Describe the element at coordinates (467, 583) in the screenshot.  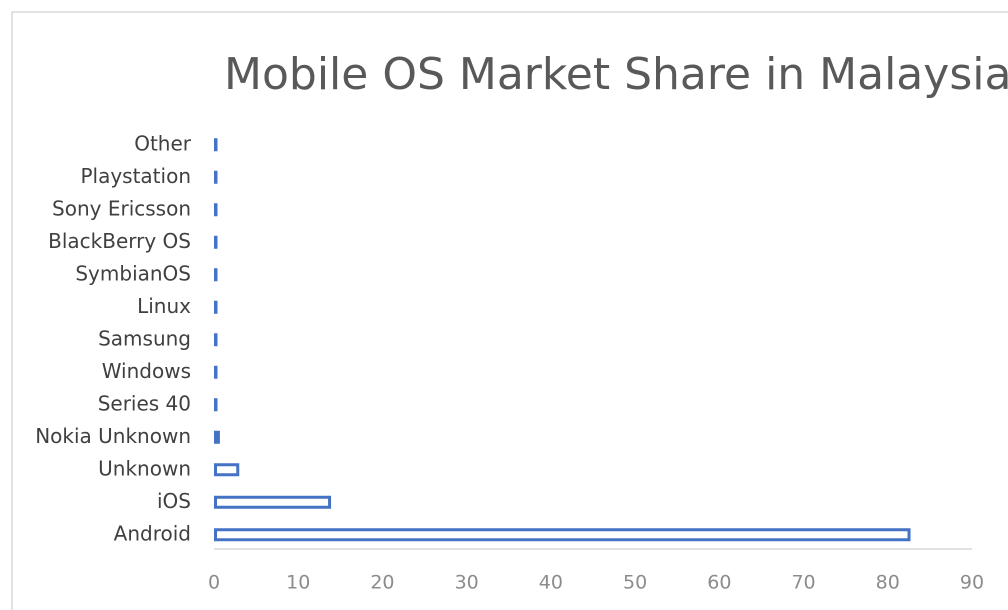
I see `x-tick-label: 30` at that location.